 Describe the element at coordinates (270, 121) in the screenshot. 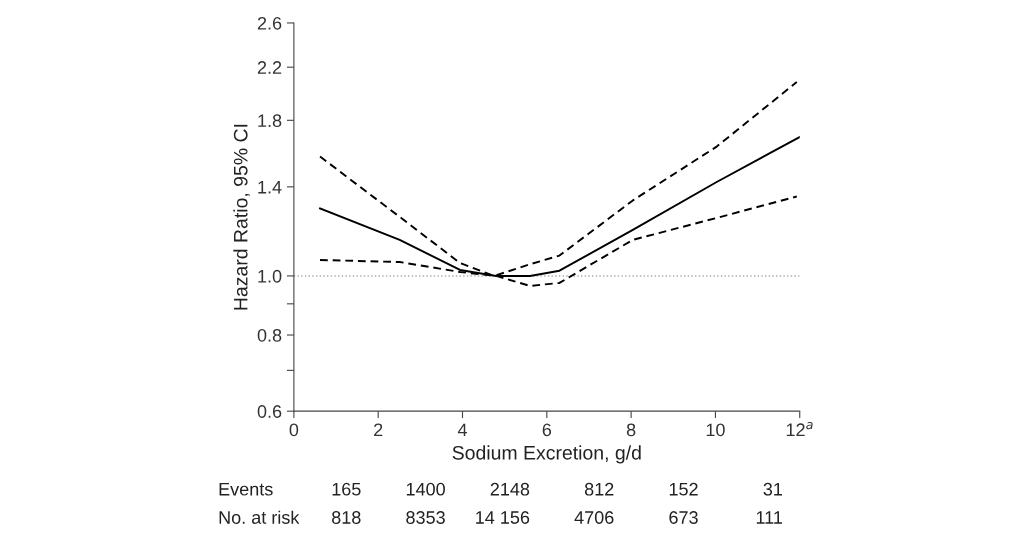

I see `y-tick-label: 1.8` at that location.